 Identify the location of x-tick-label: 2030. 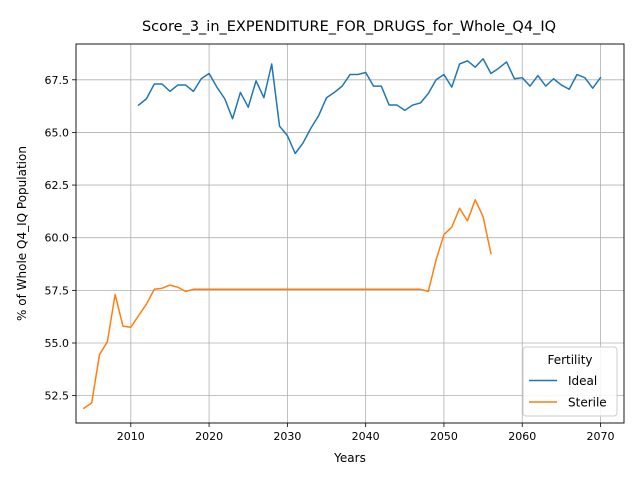
(287, 436).